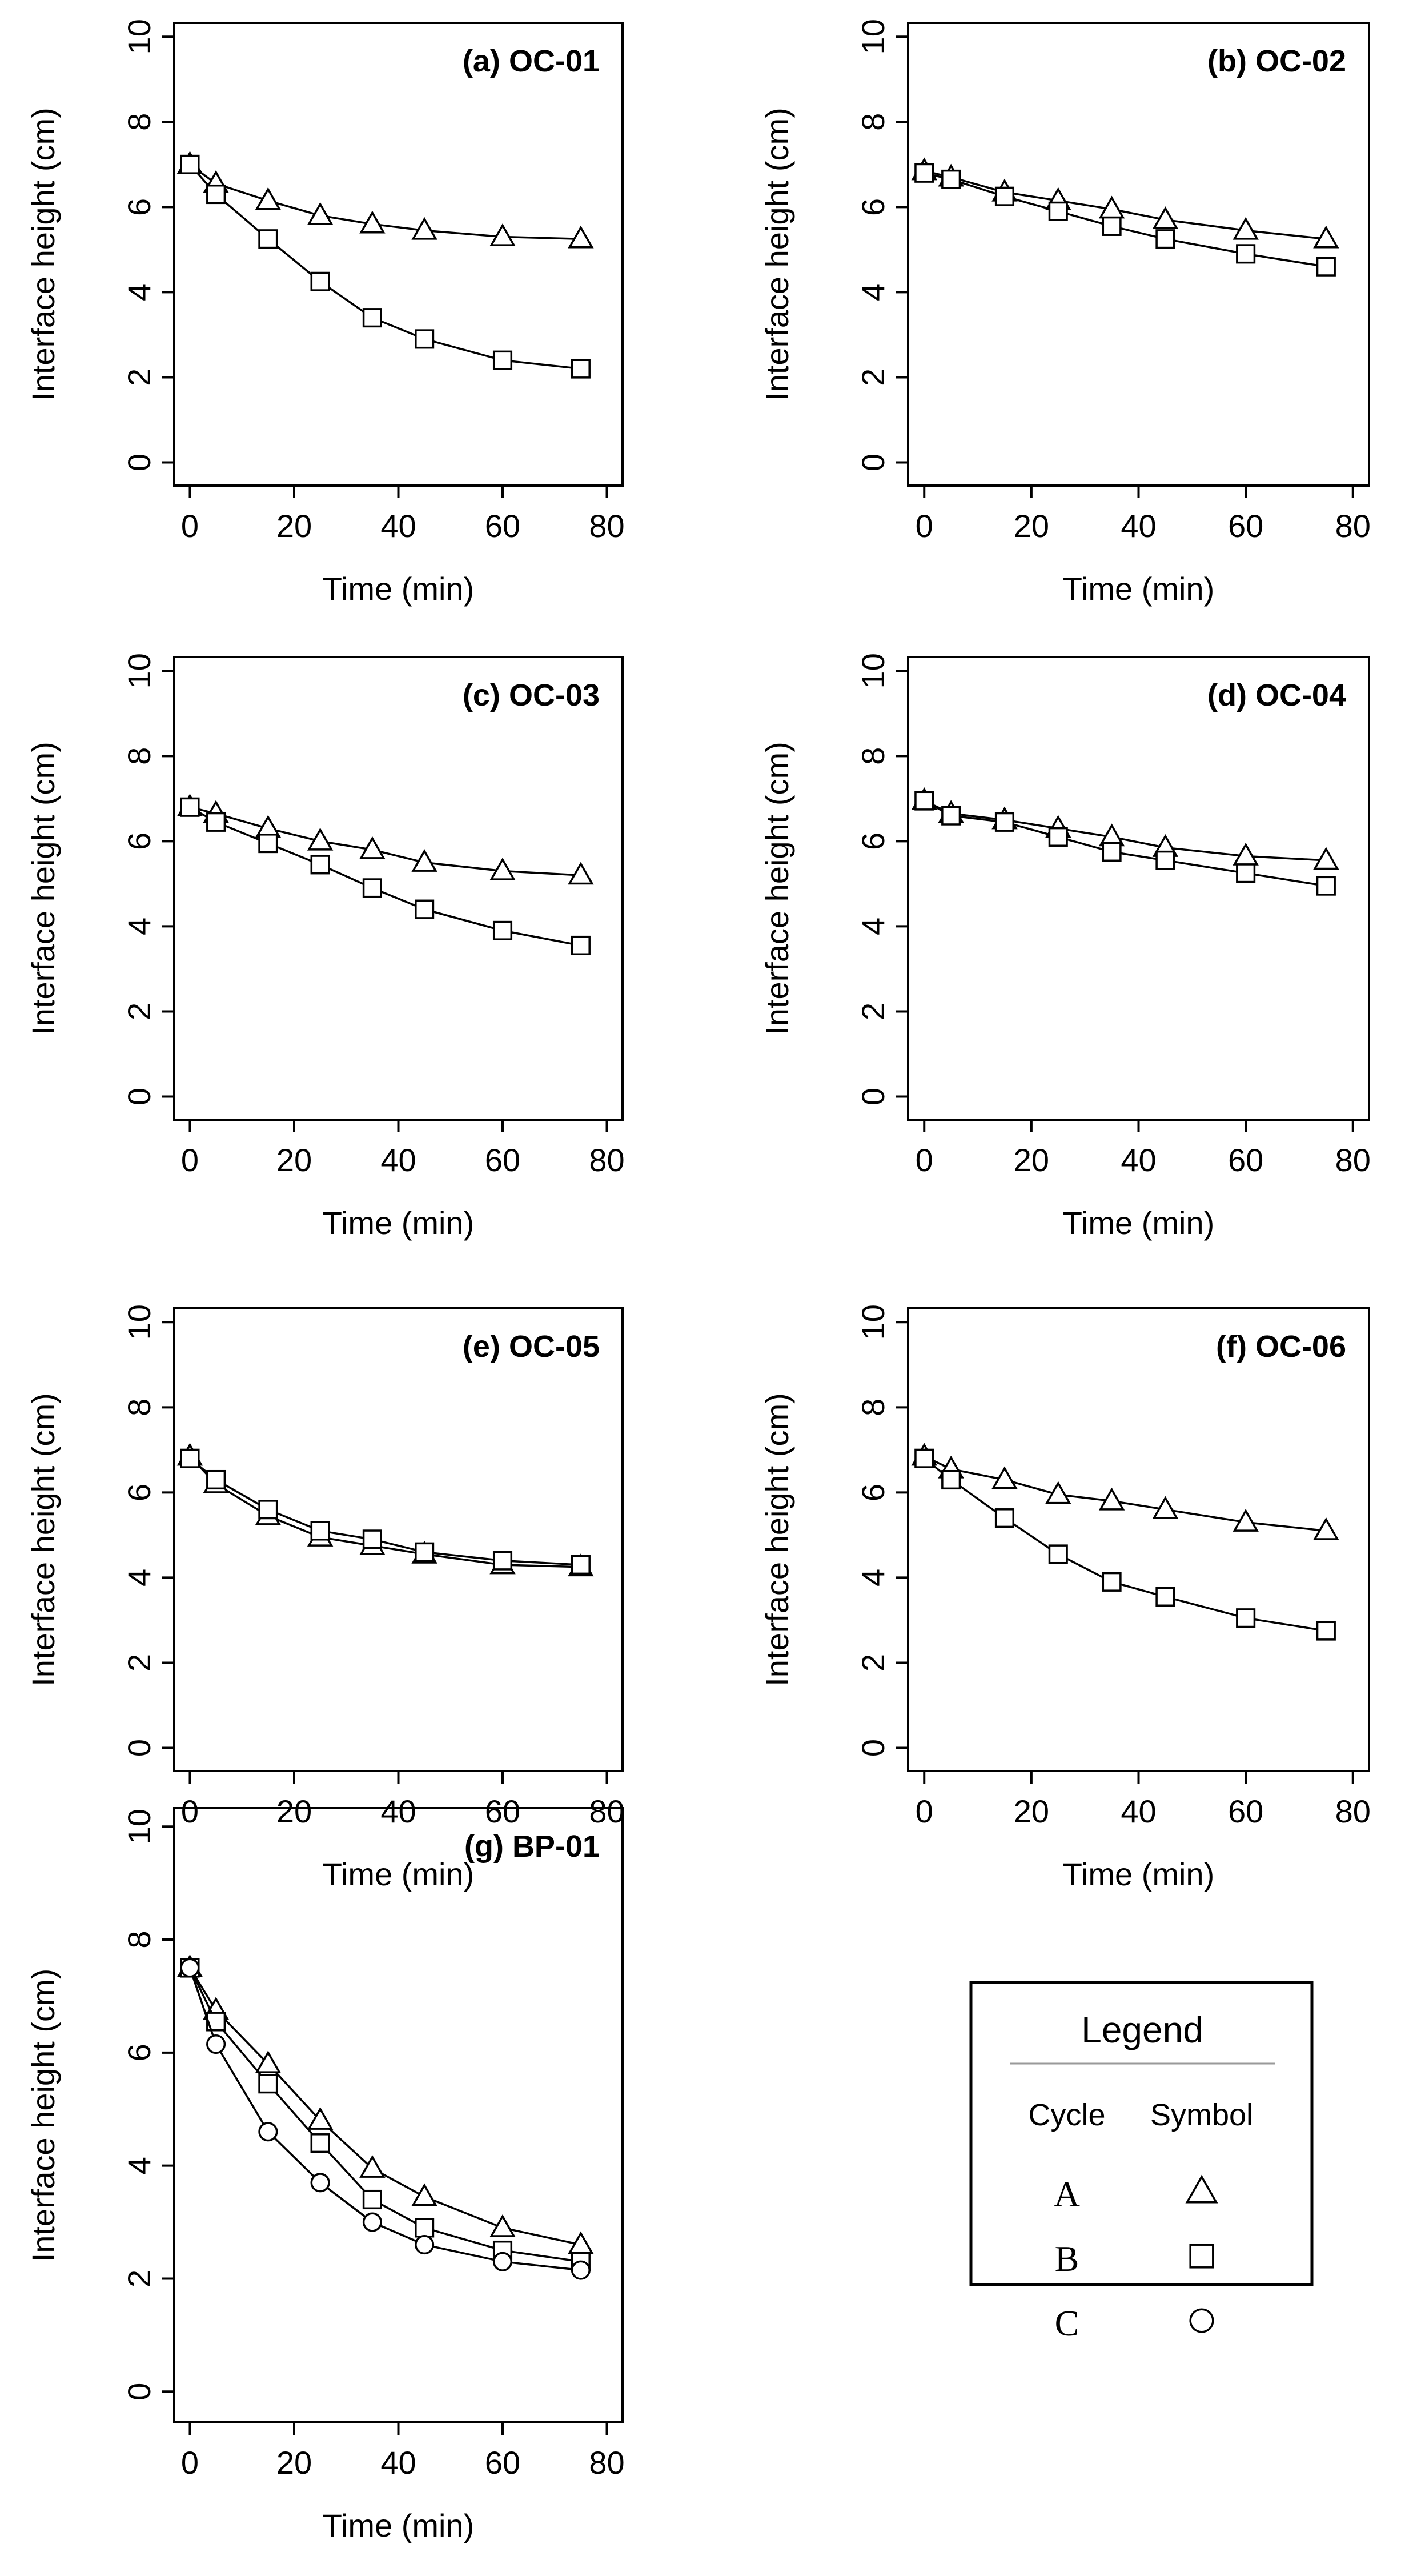 The image size is (1401, 2576). I want to click on legend-box: Legend Cycle Symbol ABC, so click(1141, 2162).